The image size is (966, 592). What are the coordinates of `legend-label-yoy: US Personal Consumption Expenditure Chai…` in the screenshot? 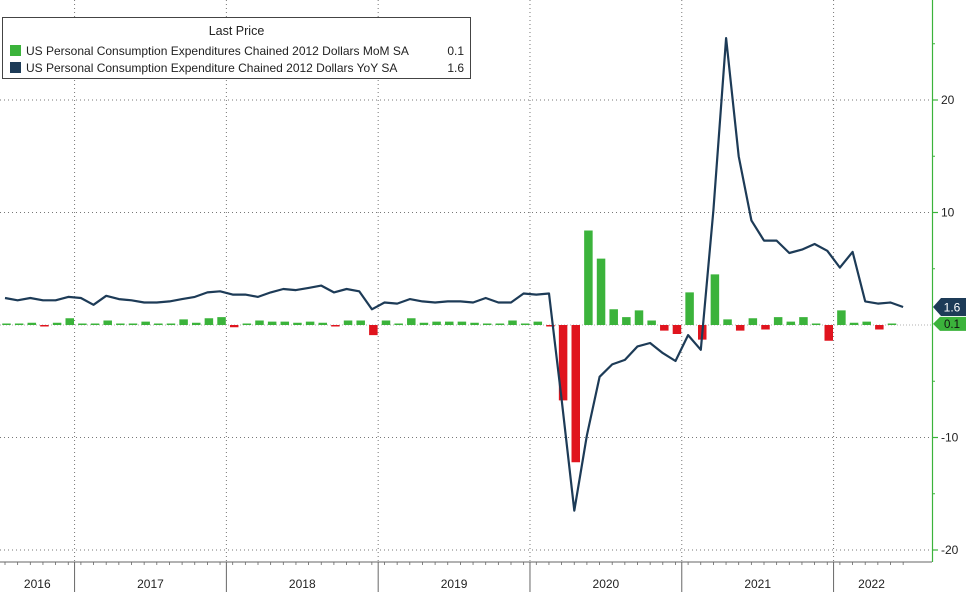 It's located at (212, 67).